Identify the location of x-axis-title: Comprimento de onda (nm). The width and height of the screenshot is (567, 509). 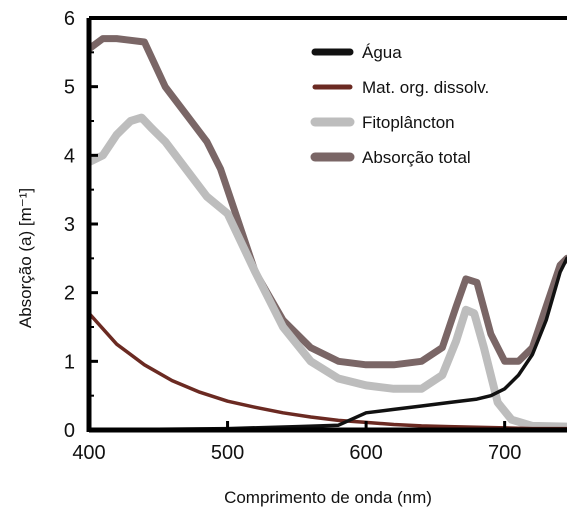
(328, 497).